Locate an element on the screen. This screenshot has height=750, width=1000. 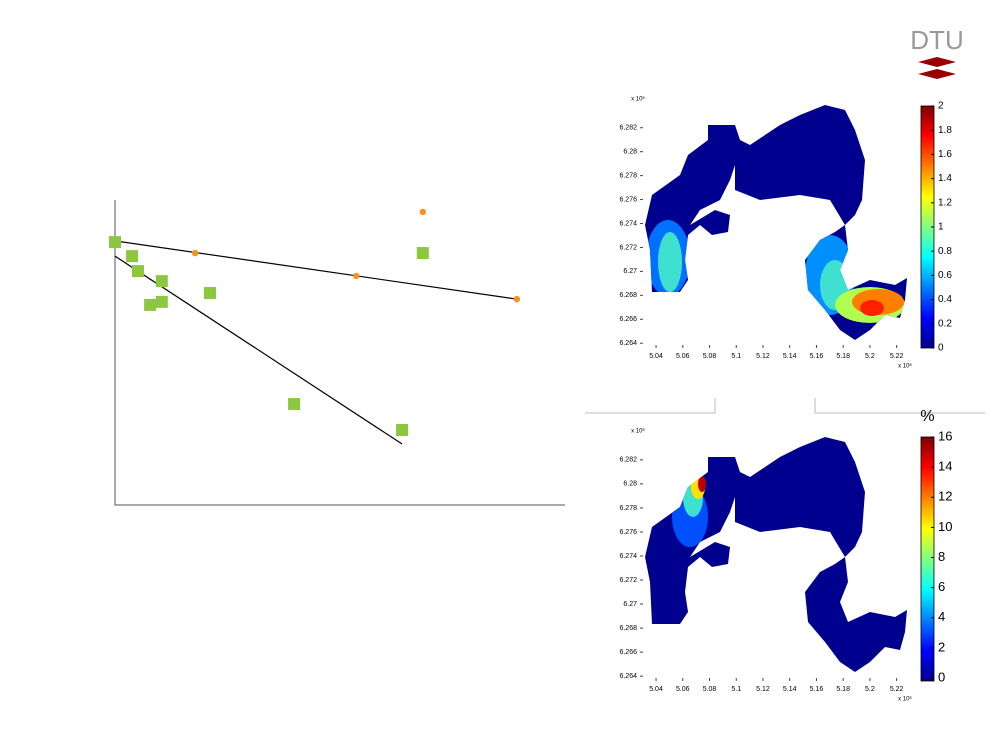
colorbar-tick-label: 4 is located at coordinates (941, 616).